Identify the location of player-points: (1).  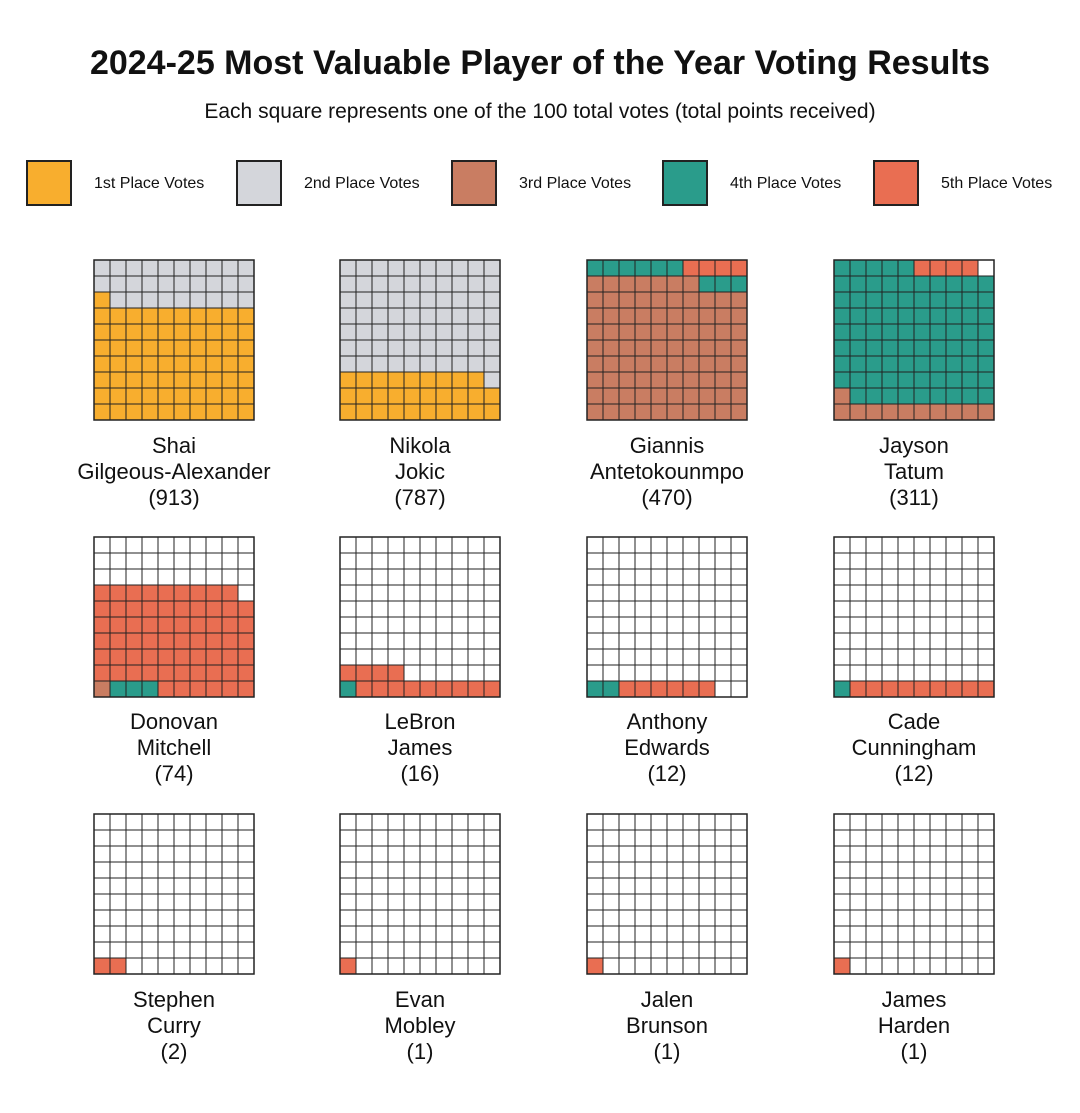
(420, 1051).